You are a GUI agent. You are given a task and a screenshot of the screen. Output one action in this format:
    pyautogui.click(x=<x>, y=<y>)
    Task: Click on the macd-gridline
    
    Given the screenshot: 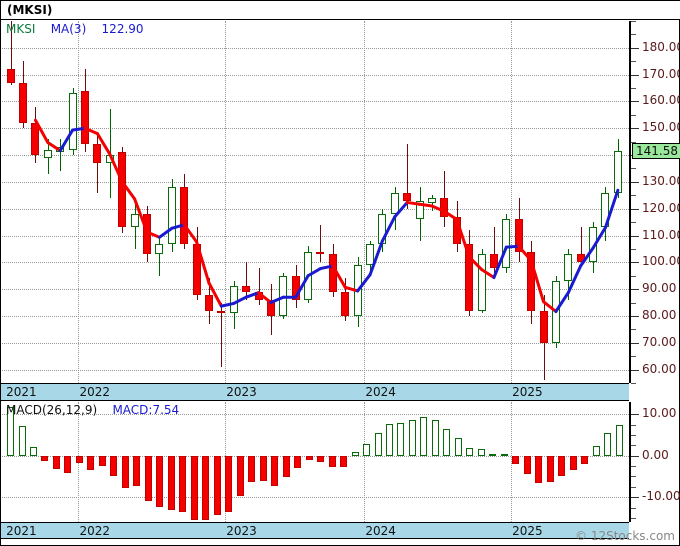 What is the action you would take?
    pyautogui.click(x=315, y=498)
    